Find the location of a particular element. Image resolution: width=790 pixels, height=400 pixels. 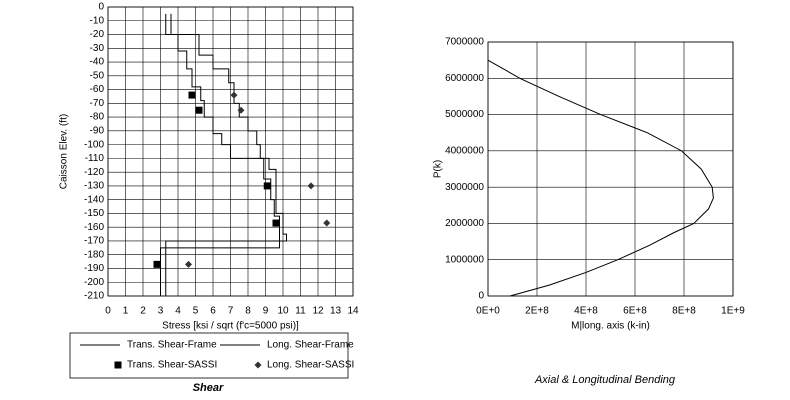

chart-title: Shear is located at coordinates (208, 388).